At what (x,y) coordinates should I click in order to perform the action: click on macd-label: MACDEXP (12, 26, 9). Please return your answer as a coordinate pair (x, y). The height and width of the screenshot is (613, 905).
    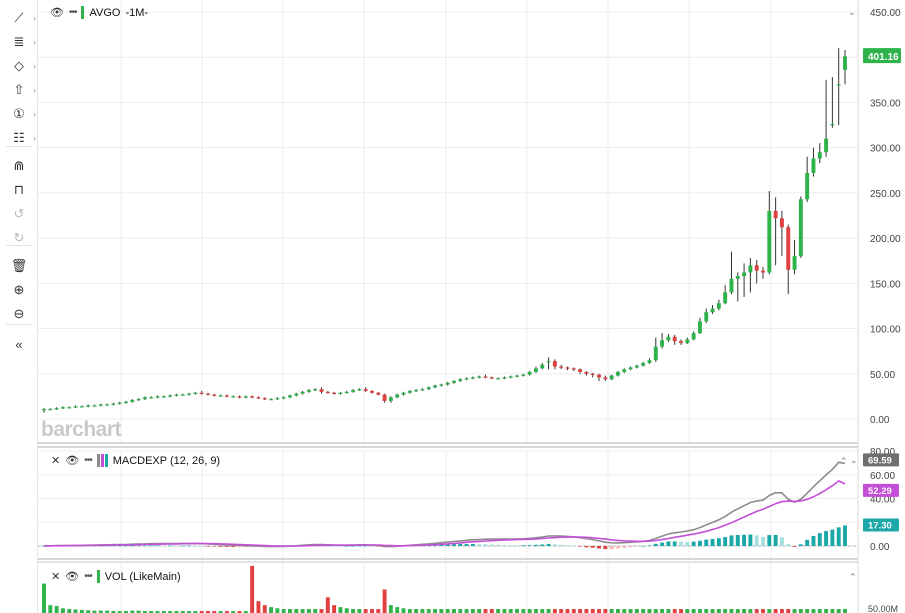
    Looking at the image, I should click on (166, 460).